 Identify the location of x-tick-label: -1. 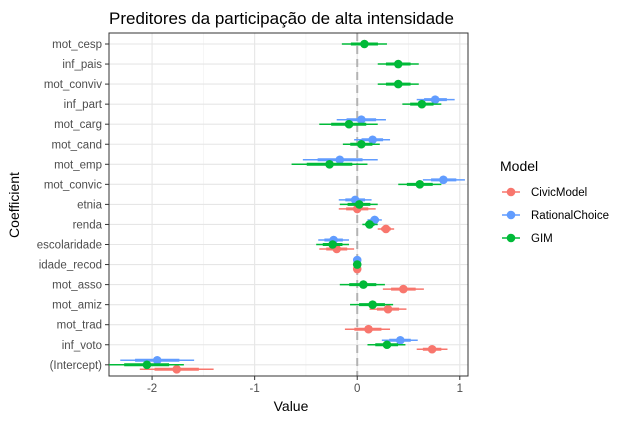
(255, 389).